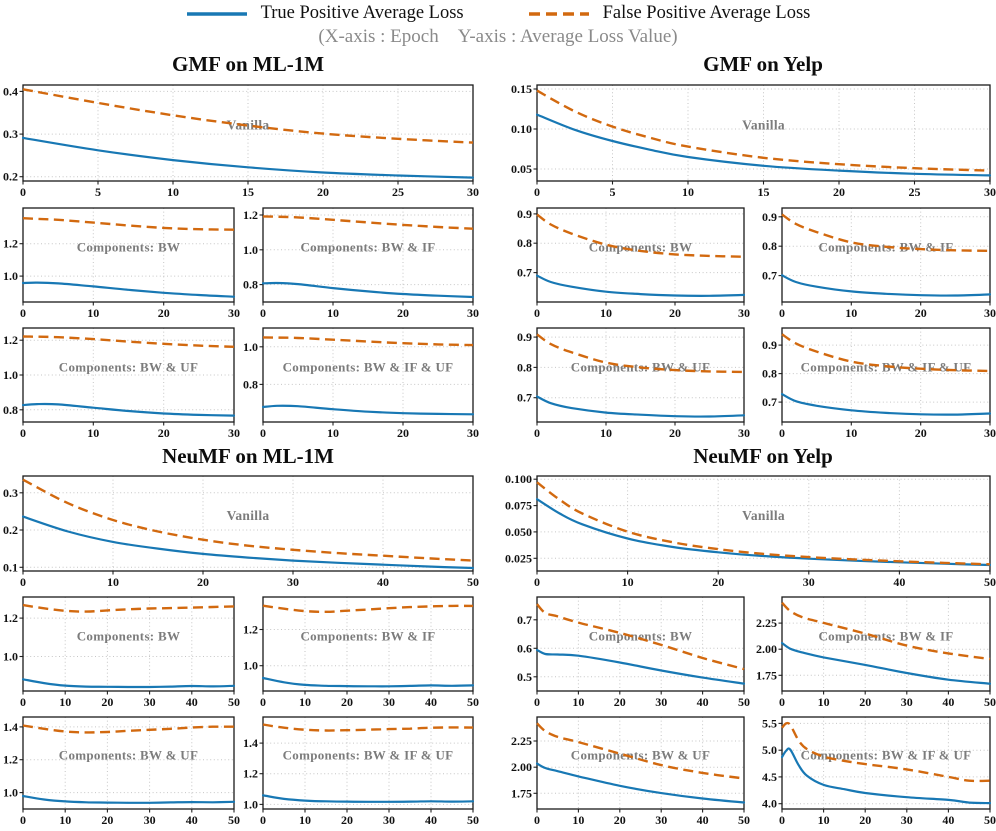  Describe the element at coordinates (521, 129) in the screenshot. I see `svg-text: 0.10` at that location.